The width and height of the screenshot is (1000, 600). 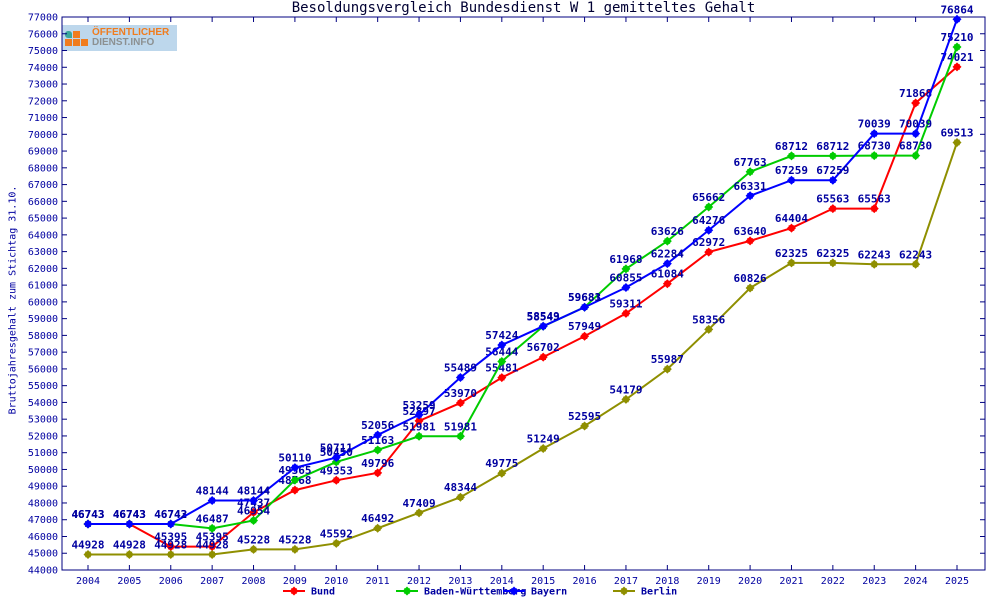 I want to click on y-tick-label: 70000, so click(x=43, y=135).